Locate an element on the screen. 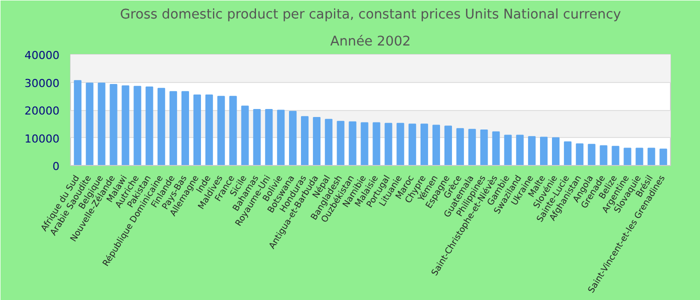 The height and width of the screenshot is (300, 700). y-tick-label: 10000 is located at coordinates (42, 139).